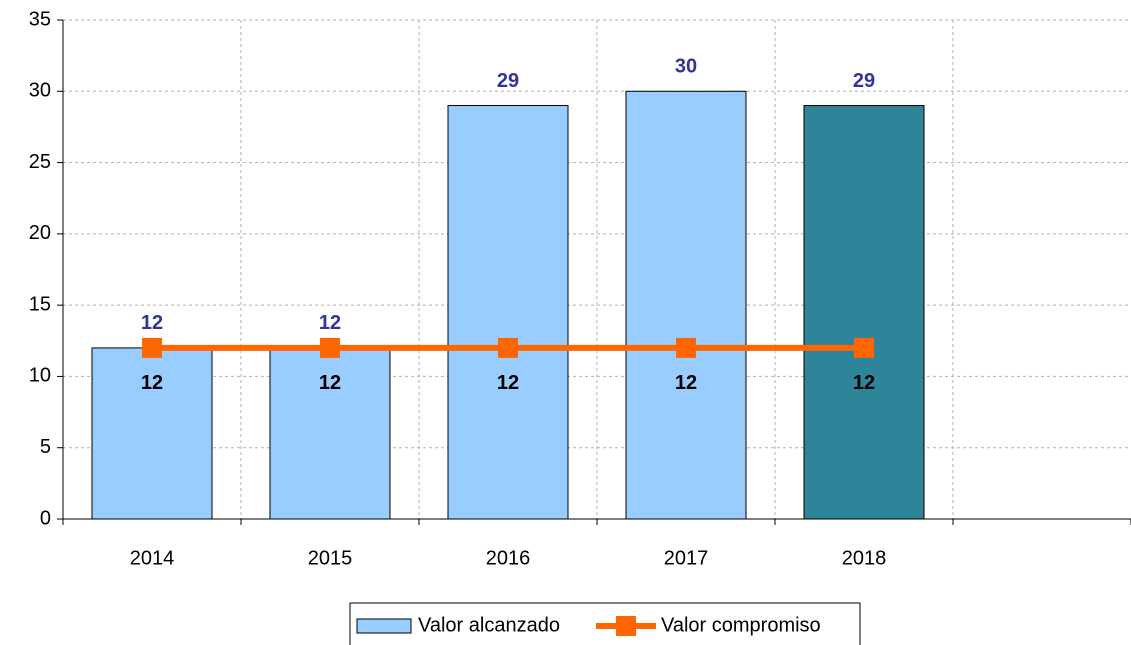  What do you see at coordinates (741, 625) in the screenshot?
I see `legend-label: Valor compromiso` at bounding box center [741, 625].